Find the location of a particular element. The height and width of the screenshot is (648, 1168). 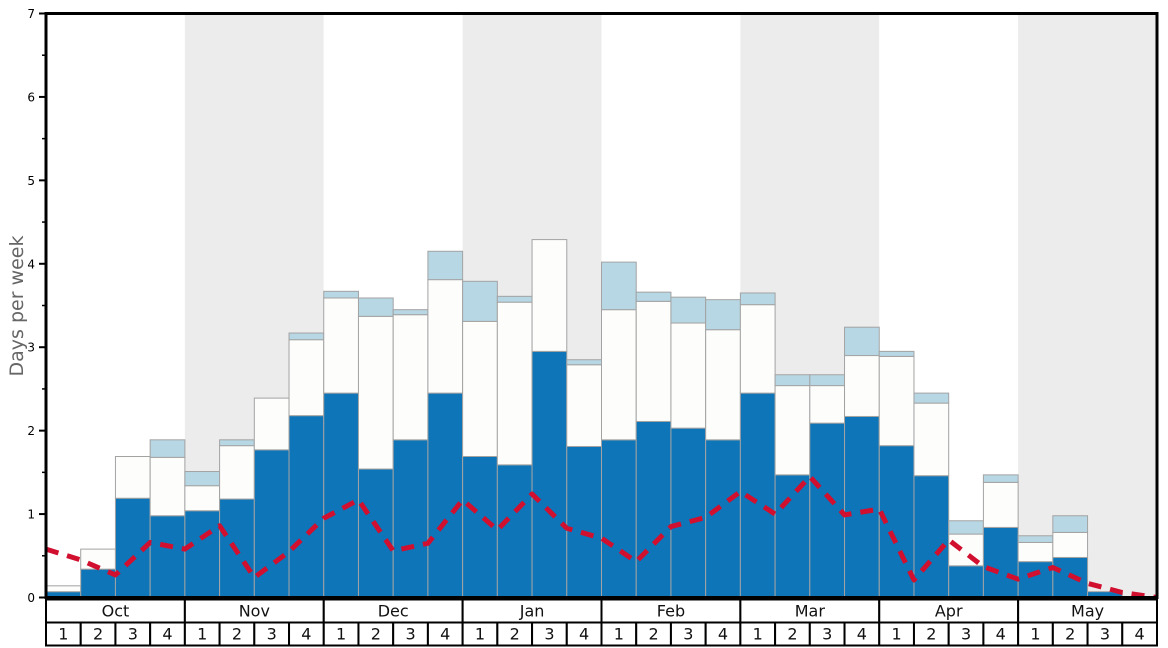

month-label: Nov is located at coordinates (254, 611).